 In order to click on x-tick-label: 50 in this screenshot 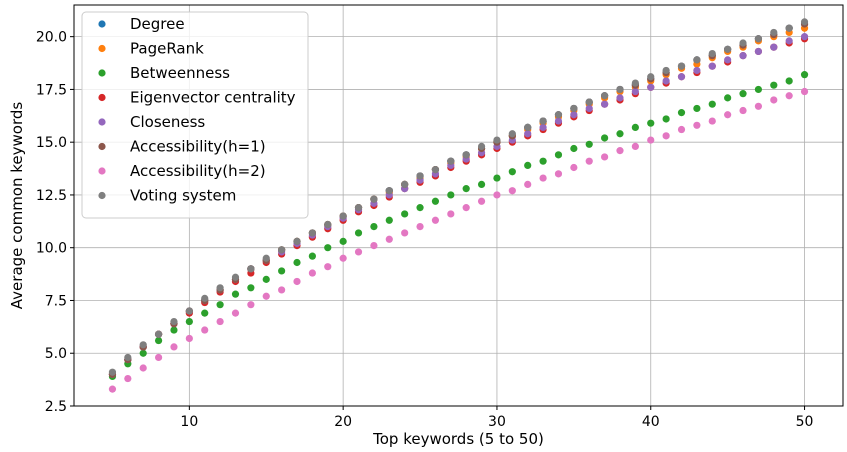, I will do `click(805, 422)`.